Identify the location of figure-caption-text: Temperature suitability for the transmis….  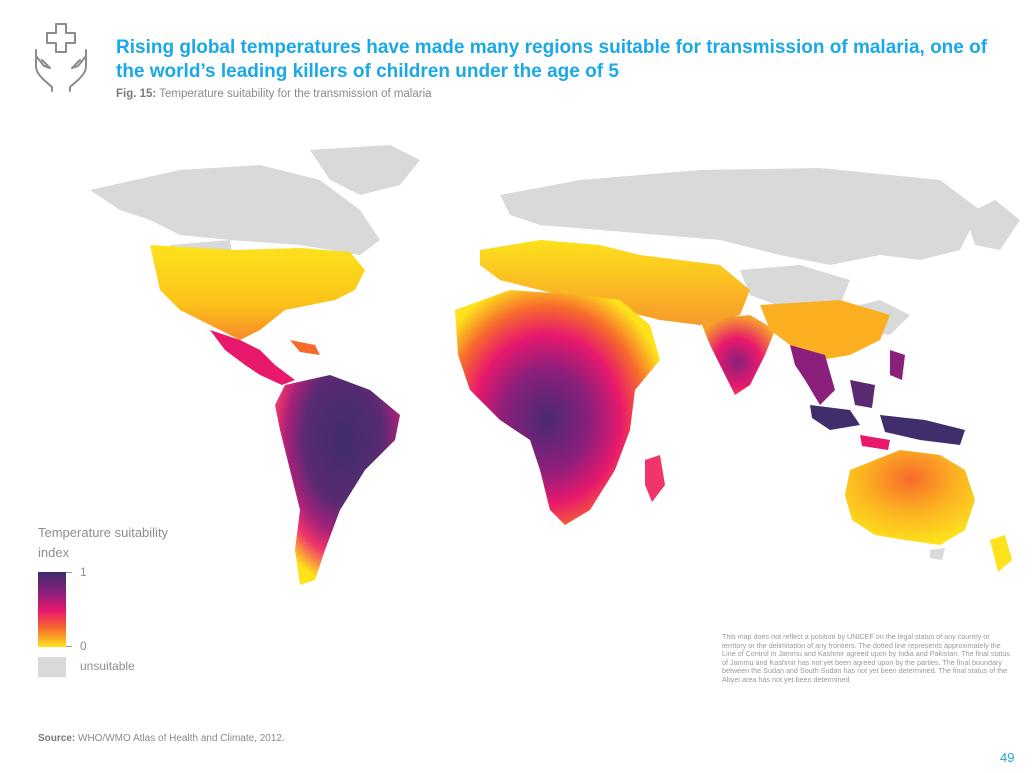
(295, 94).